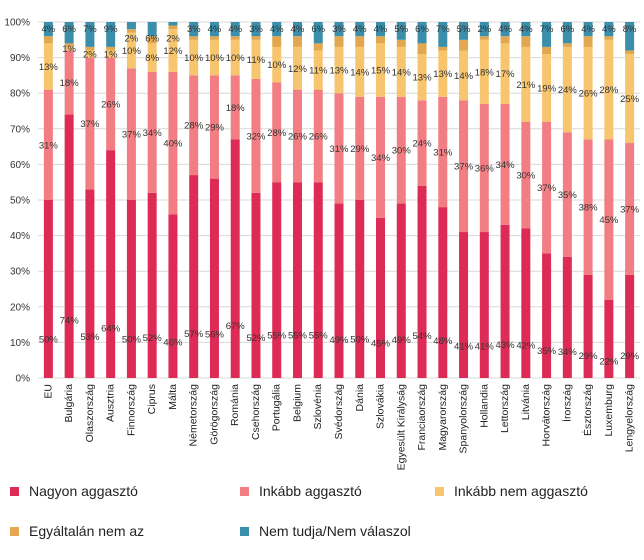  I want to click on data-label: 41%, so click(485, 346).